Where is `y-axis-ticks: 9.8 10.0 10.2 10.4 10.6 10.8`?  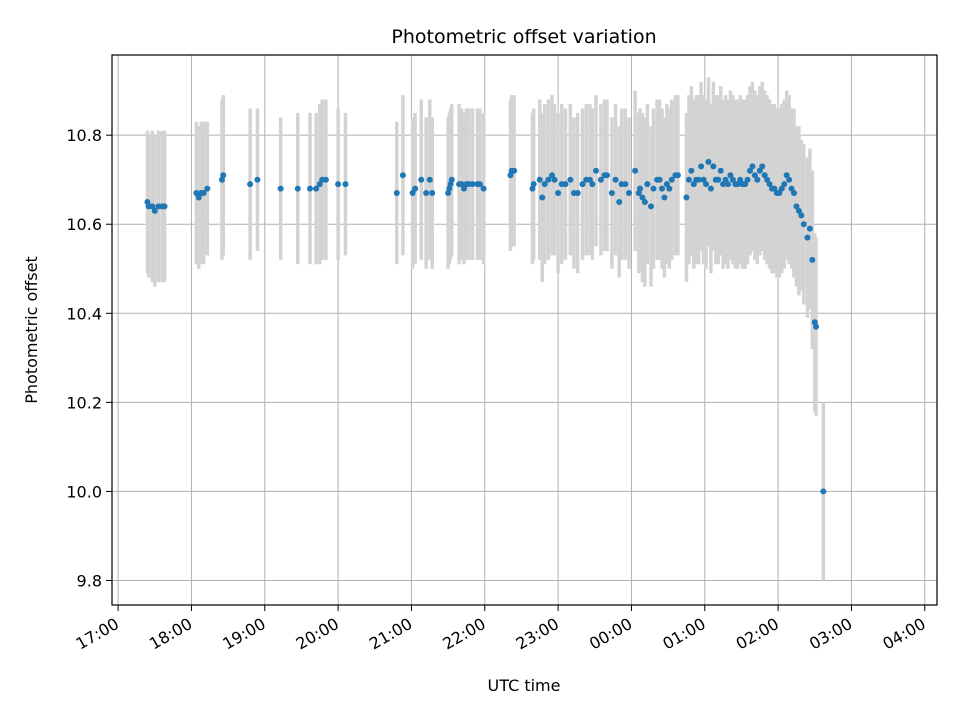
y-axis-ticks: 9.8 10.0 10.2 10.4 10.6 10.8 is located at coordinates (89, 358).